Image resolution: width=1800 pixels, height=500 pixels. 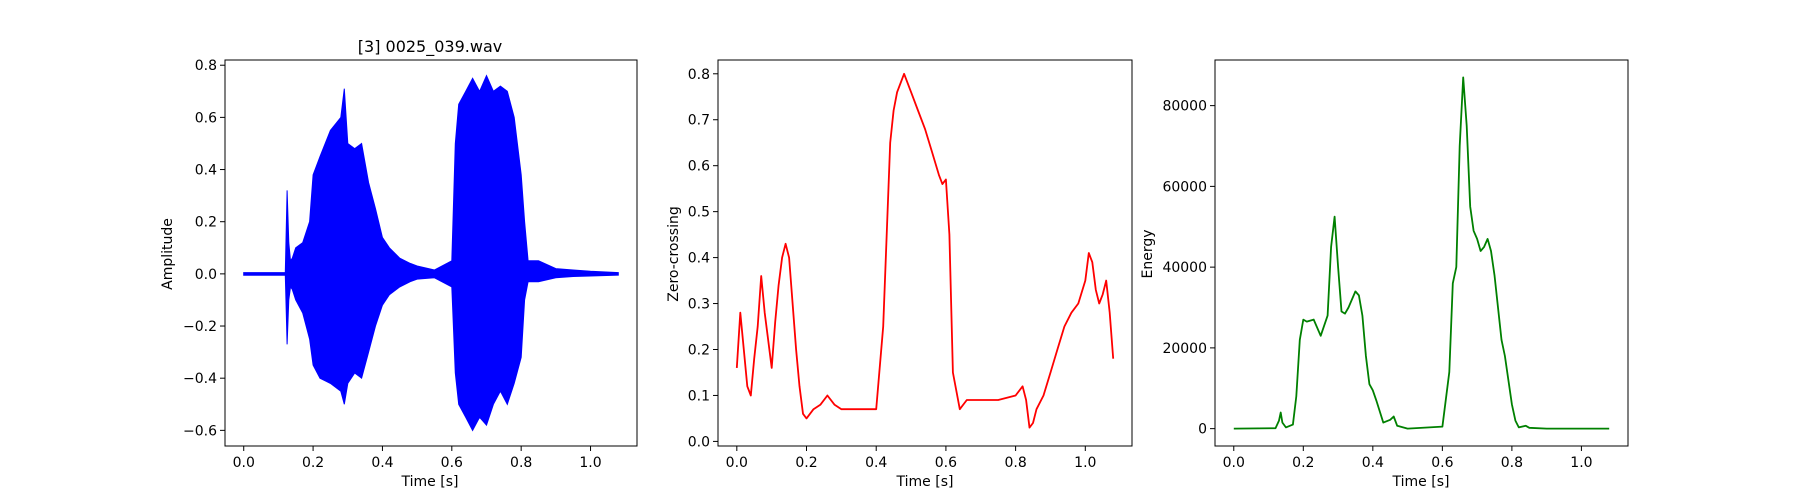 What do you see at coordinates (521, 463) in the screenshot?
I see `waveform-xtick-label: 0.8` at bounding box center [521, 463].